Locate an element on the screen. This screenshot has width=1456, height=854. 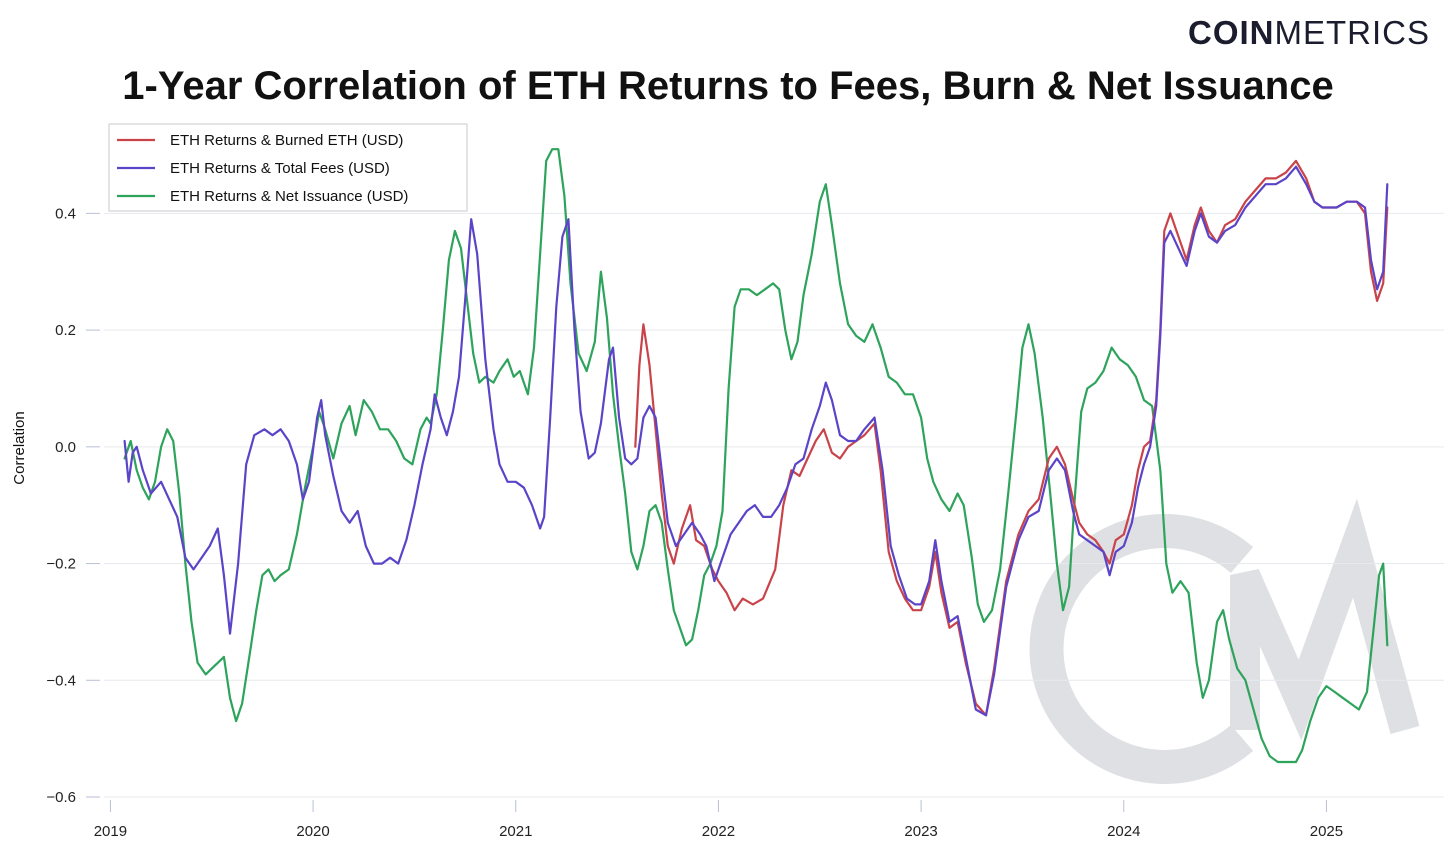
y-tick-label: −0.6 is located at coordinates (61, 797).